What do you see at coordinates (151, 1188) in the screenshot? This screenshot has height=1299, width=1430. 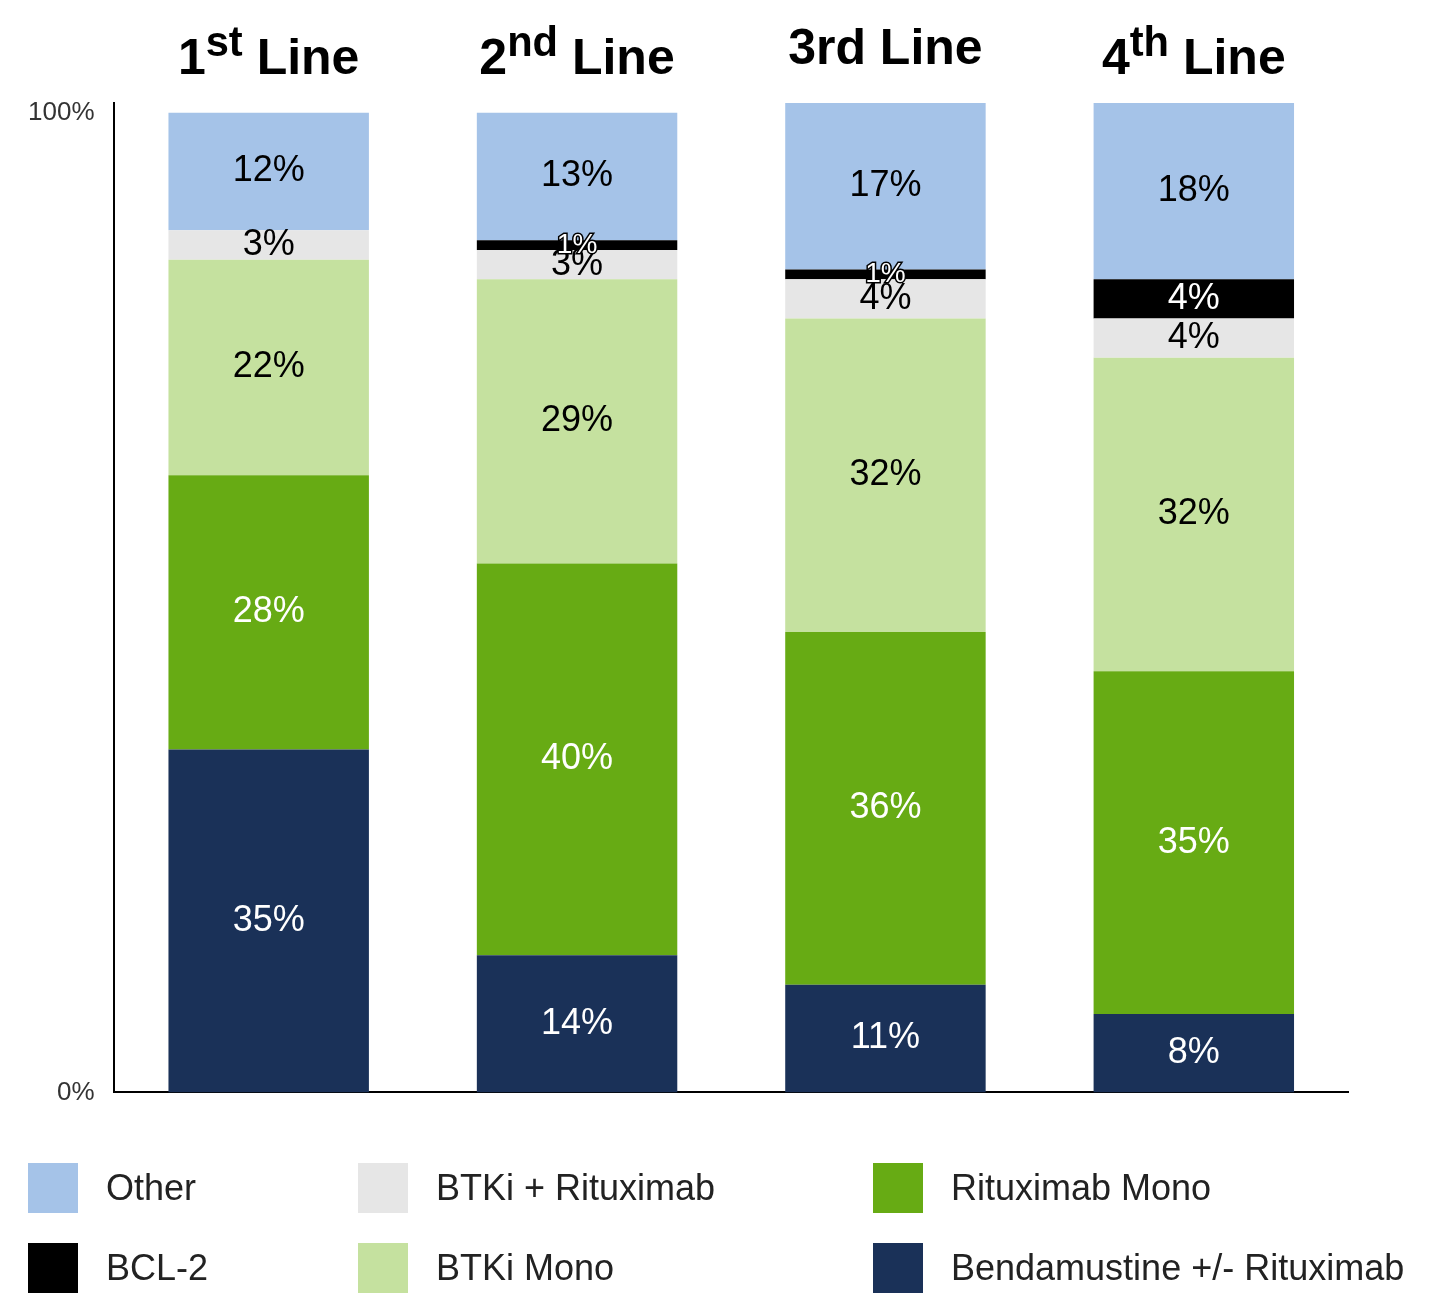 I see `legend-label: Other` at bounding box center [151, 1188].